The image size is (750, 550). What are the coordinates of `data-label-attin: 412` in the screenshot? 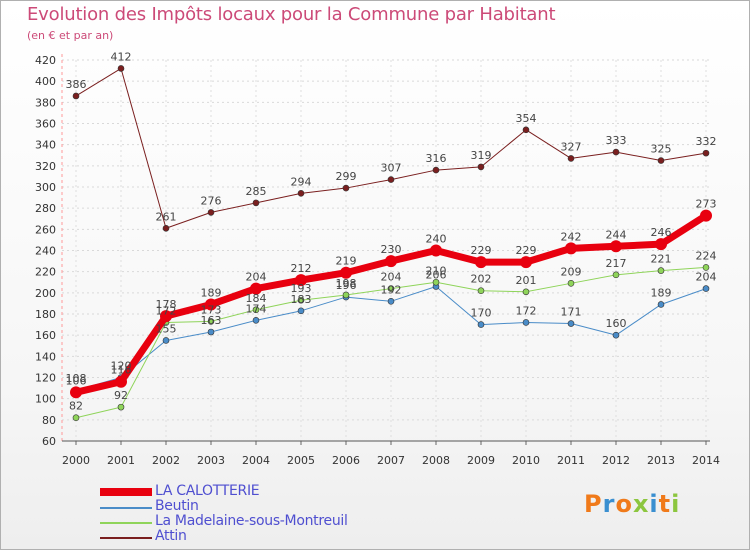 It's located at (121, 56).